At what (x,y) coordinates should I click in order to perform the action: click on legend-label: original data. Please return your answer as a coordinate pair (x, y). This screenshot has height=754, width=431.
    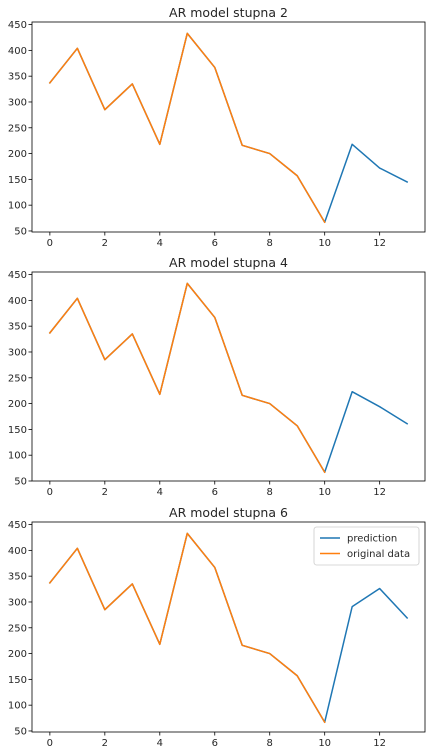
    Looking at the image, I should click on (378, 554).